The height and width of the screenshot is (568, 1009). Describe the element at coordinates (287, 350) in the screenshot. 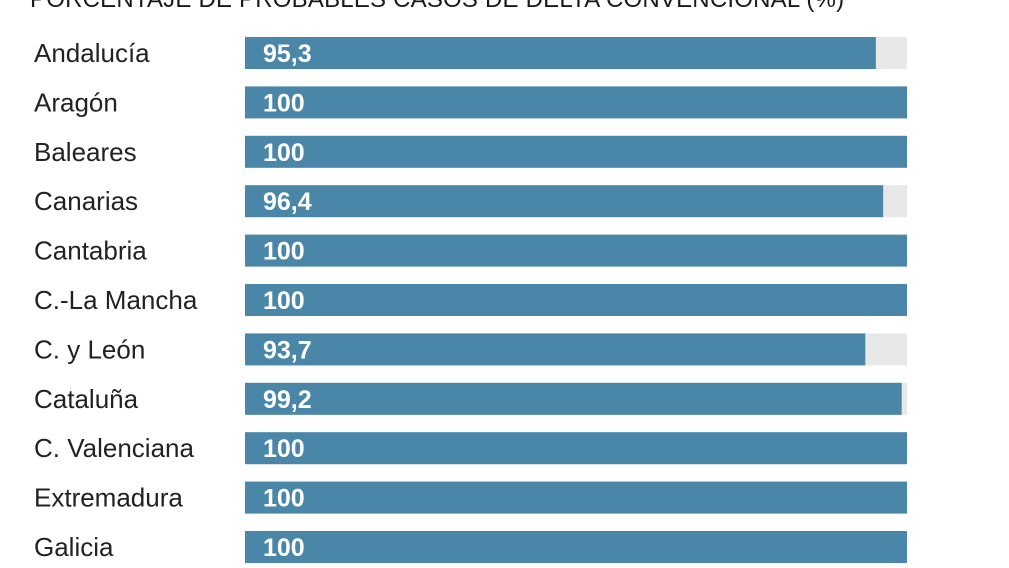

I see `data-label: 93,7` at that location.